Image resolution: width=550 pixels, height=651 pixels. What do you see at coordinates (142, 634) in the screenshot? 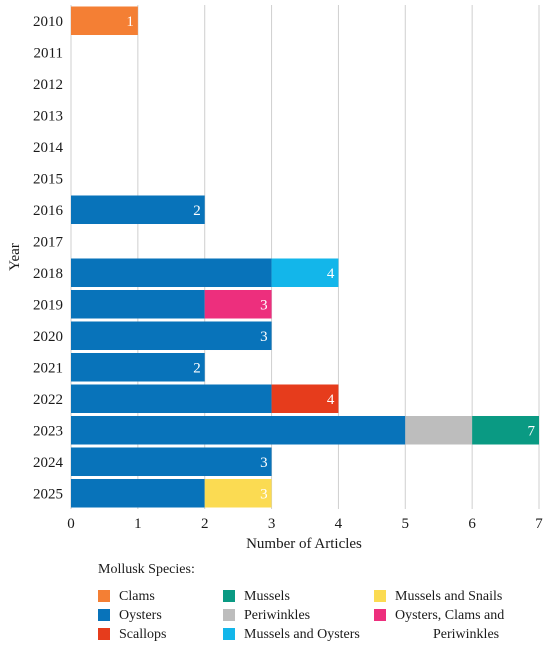
I see `legend-label-scallops: Scallops` at bounding box center [142, 634].